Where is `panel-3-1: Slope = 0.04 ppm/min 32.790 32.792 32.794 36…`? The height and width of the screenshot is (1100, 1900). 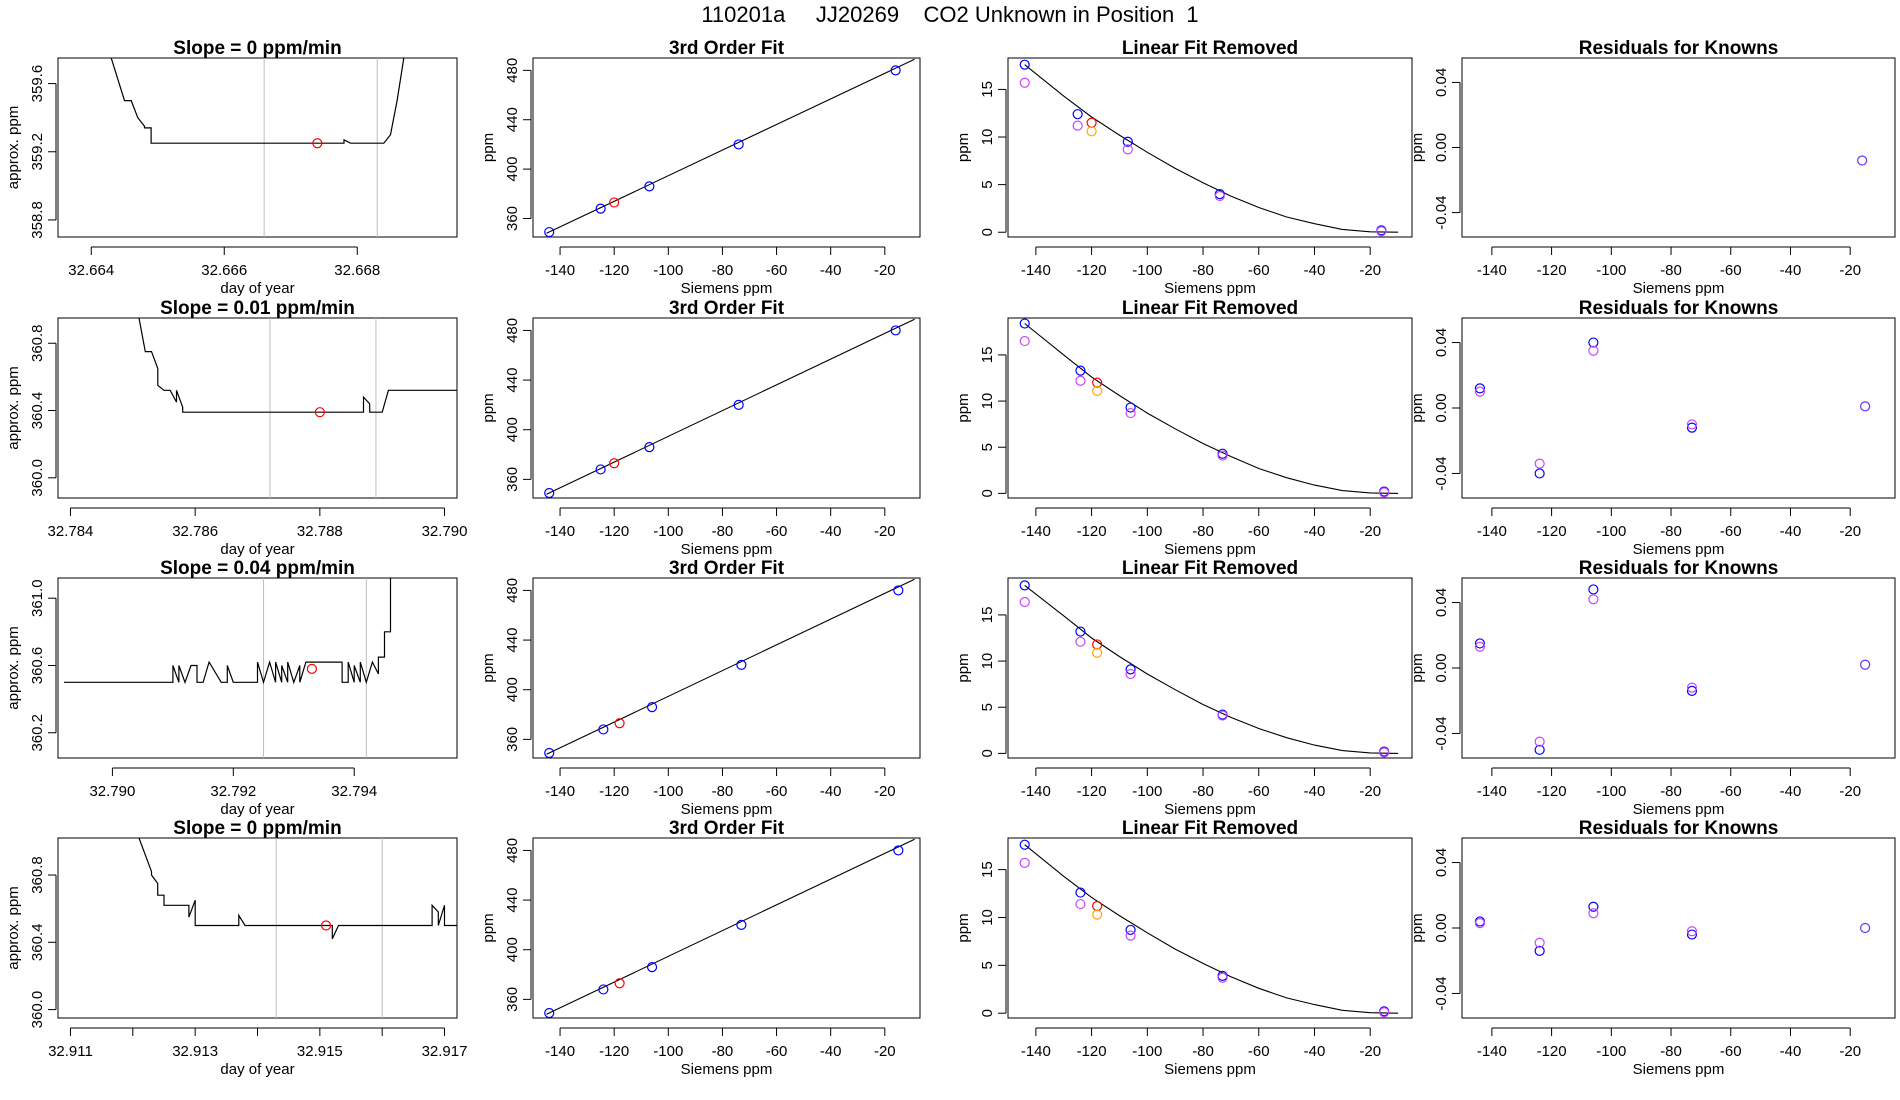 panel-3-1: Slope = 0.04 ppm/min 32.790 32.792 32.794 36… is located at coordinates (231, 688).